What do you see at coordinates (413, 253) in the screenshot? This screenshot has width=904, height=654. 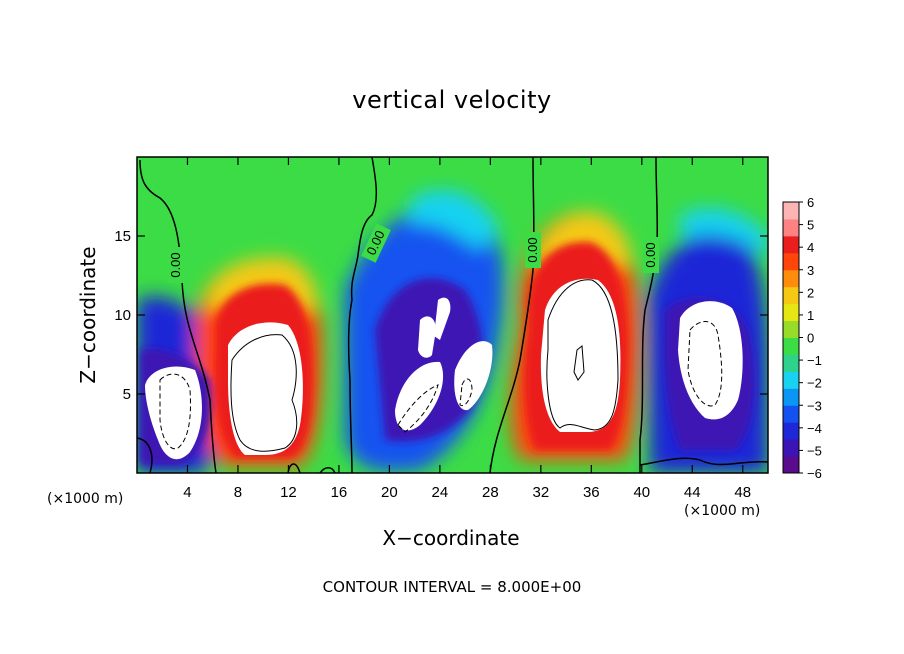 I see `zero-contour-labels: 0.000.00 0.00 0.00` at bounding box center [413, 253].